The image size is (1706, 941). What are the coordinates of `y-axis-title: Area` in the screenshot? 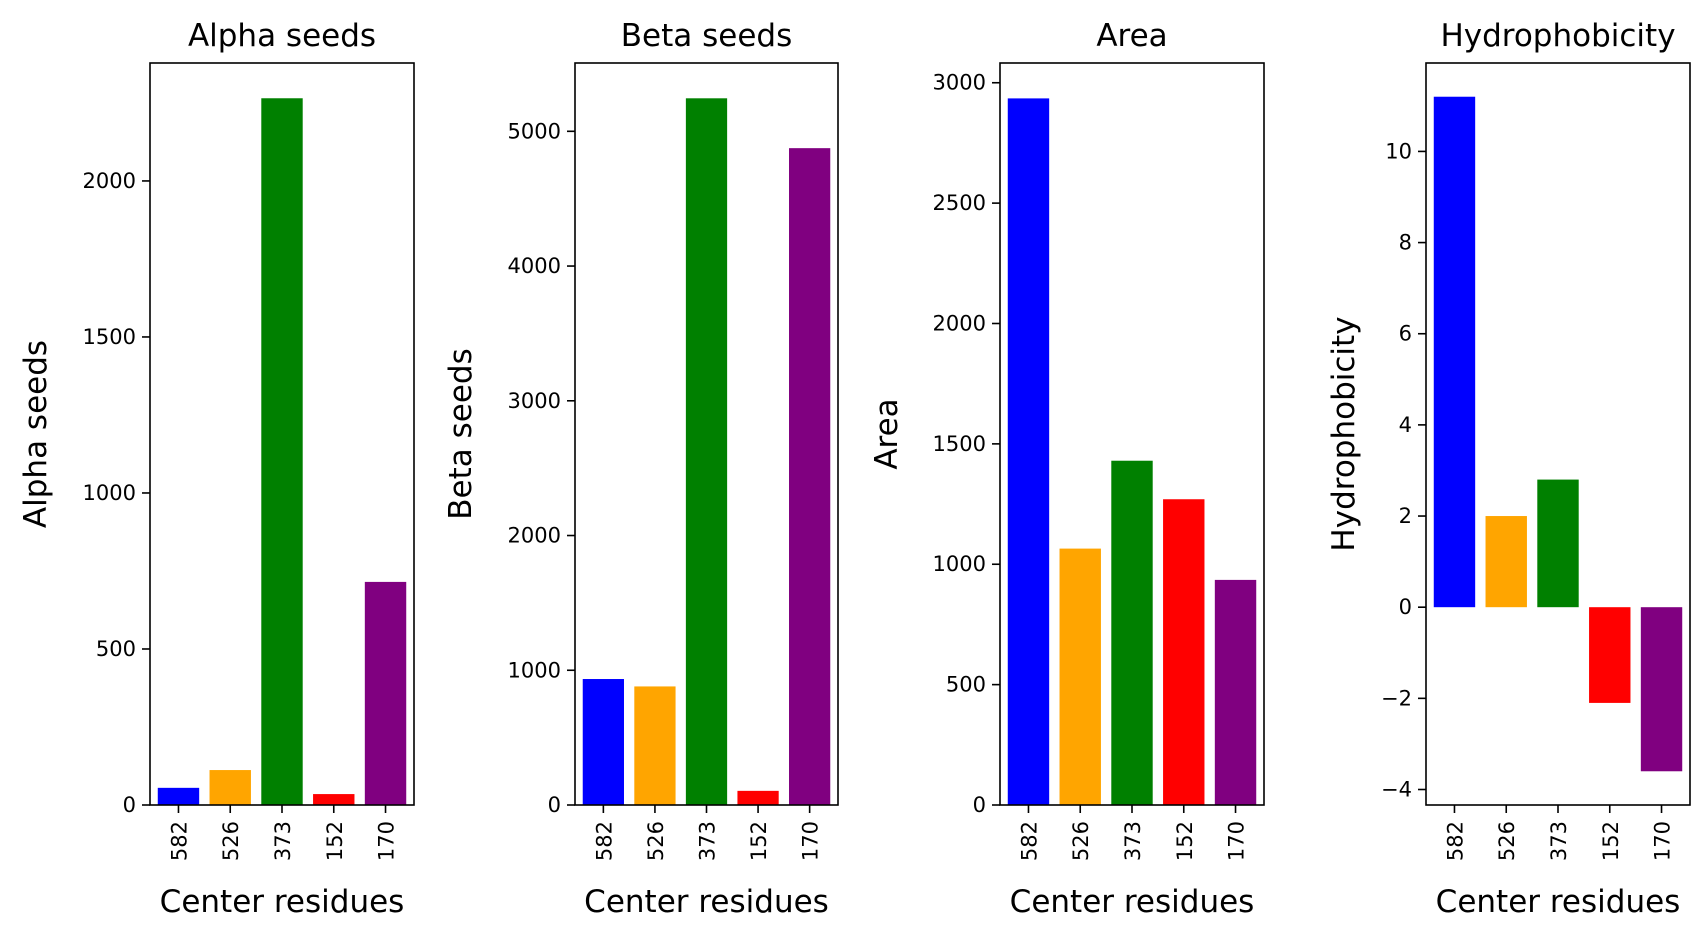 It's located at (887, 433).